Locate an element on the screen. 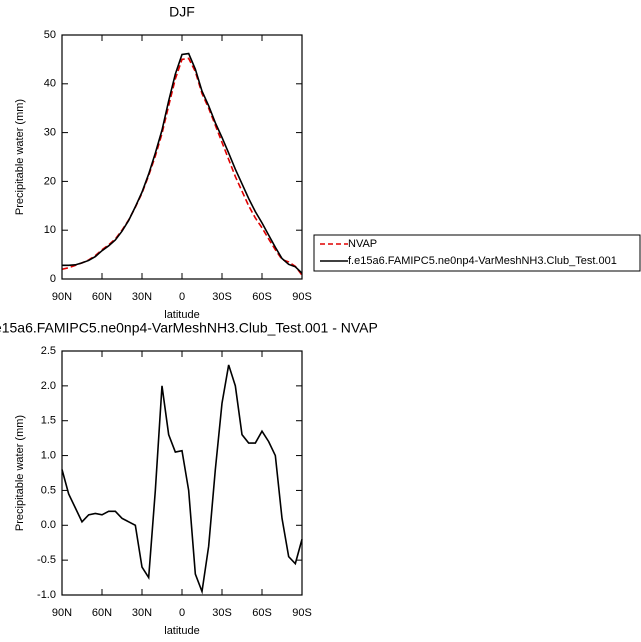  y-tick-label: -0.5 is located at coordinates (46, 560).